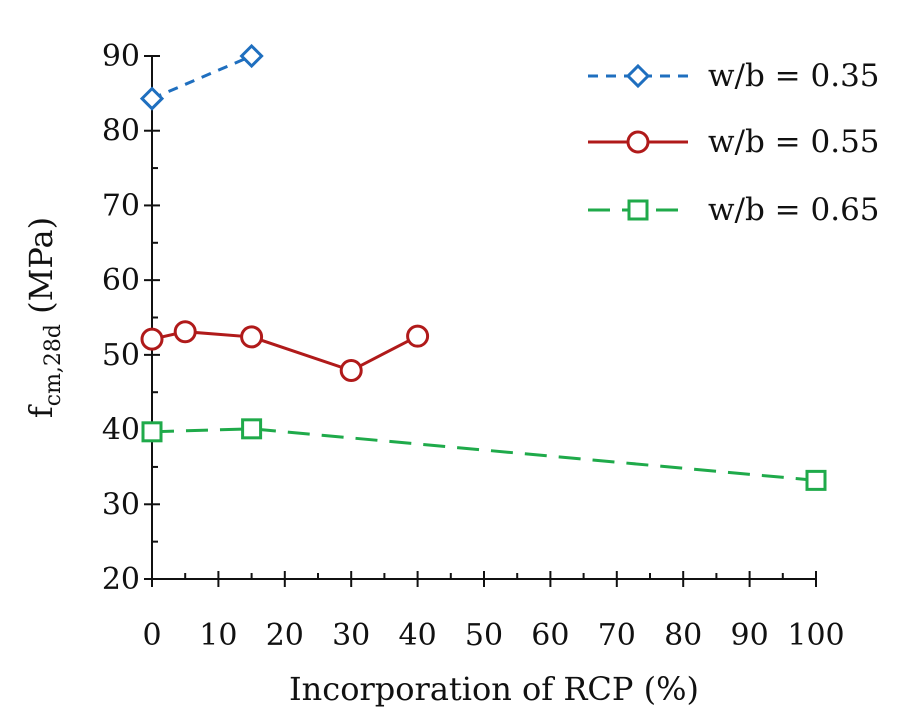 The width and height of the screenshot is (900, 728). I want to click on y-tick-label: 50, so click(121, 355).